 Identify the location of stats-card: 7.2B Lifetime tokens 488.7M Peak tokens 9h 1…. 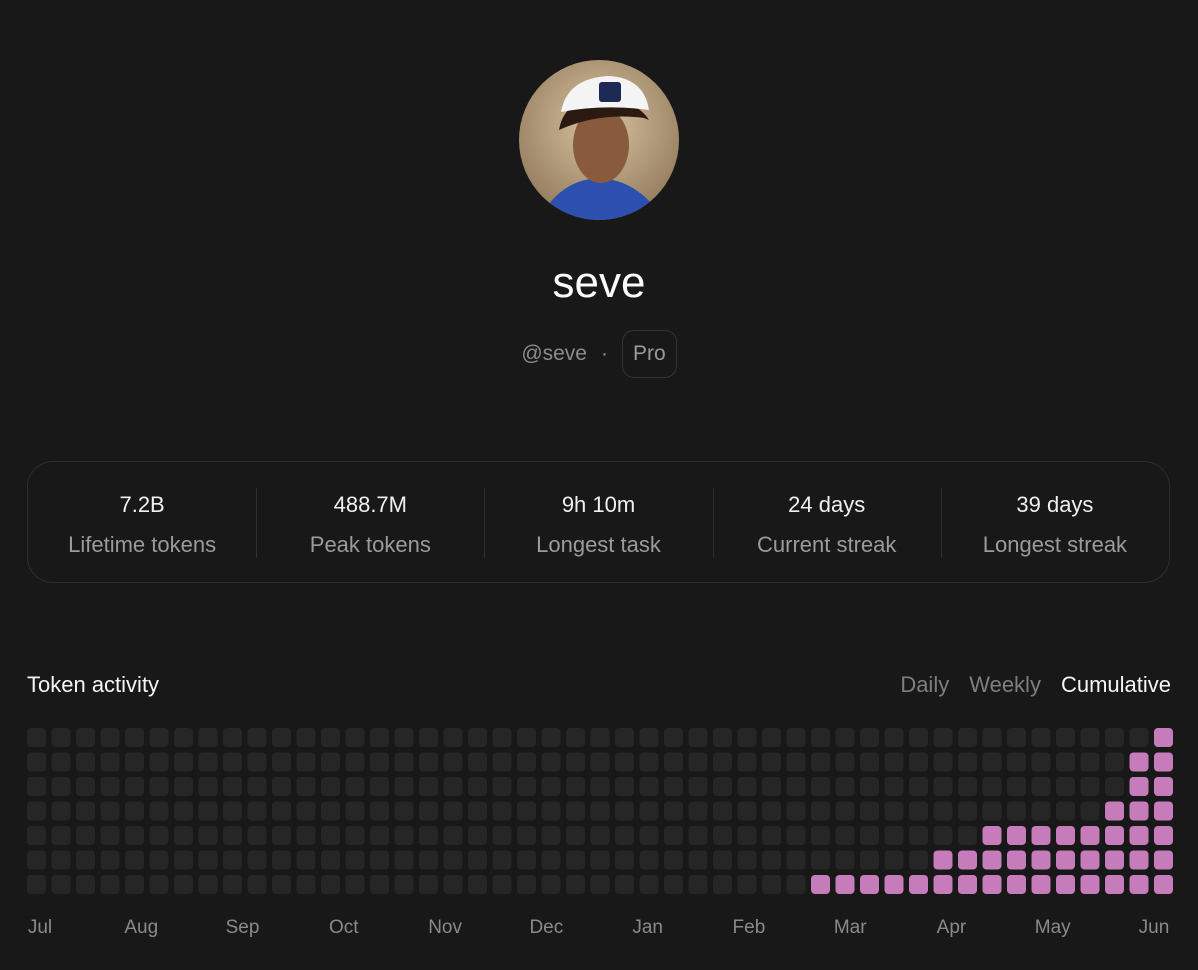
(598, 522).